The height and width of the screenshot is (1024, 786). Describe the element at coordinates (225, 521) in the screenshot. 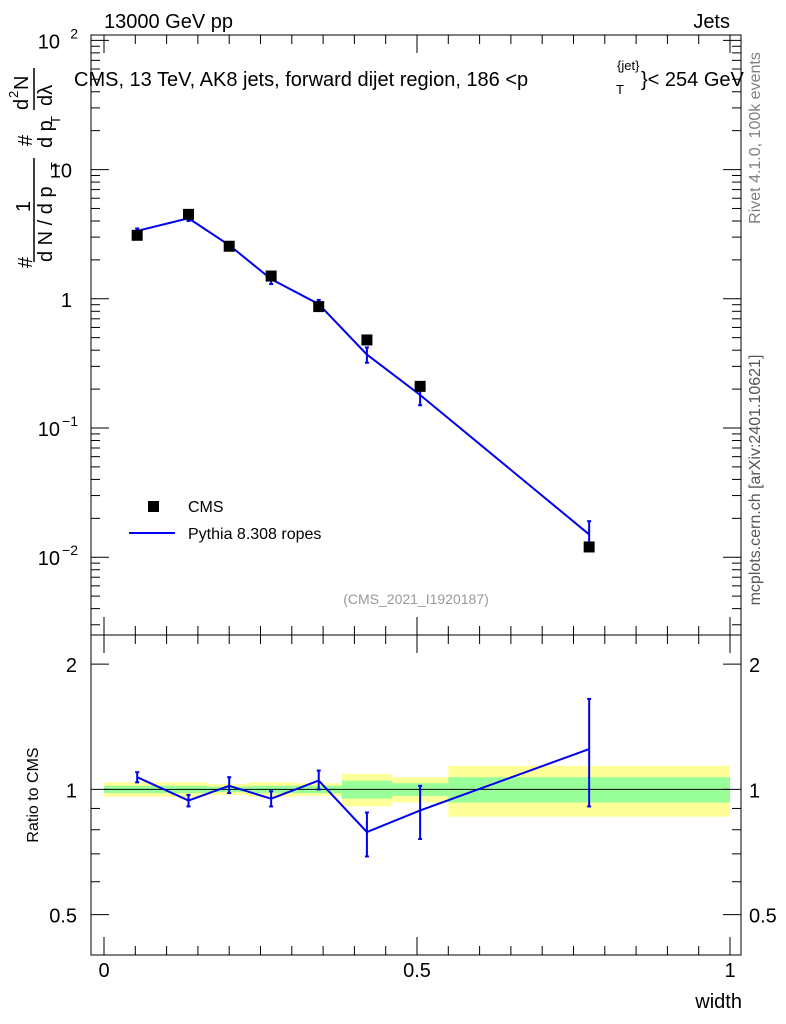

I see `legend: CMS Pythia 8.308 ropes` at that location.